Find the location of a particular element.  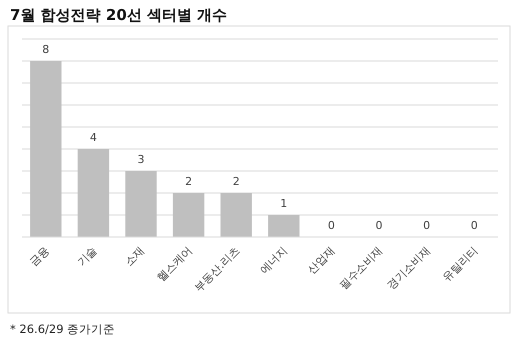

data-label: 3 is located at coordinates (141, 159).